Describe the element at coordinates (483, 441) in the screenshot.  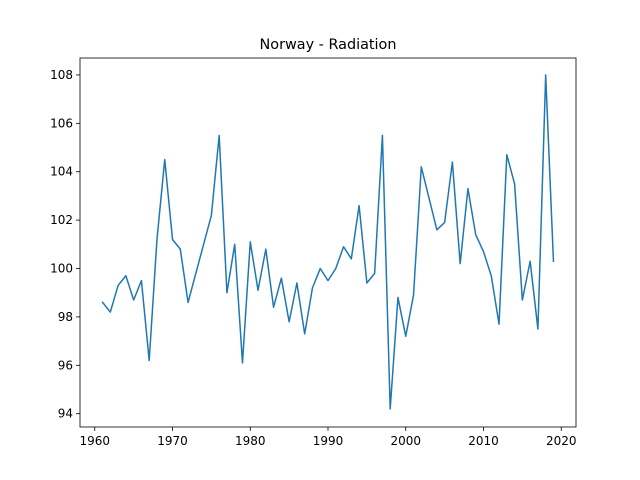
I see `x-tick-label: 2010` at that location.